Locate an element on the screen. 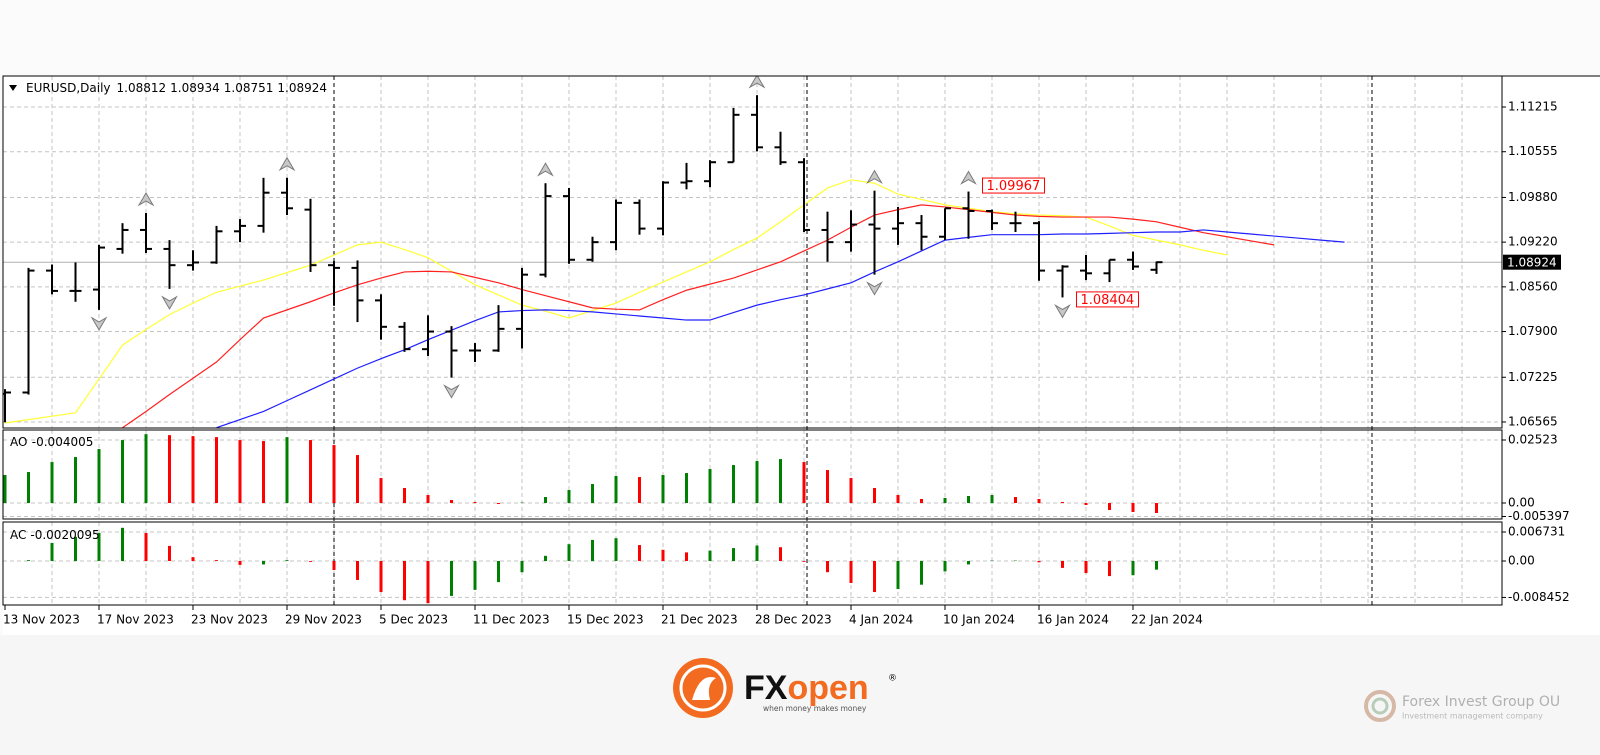 The width and height of the screenshot is (1600, 755). last-price: 1.08924 is located at coordinates (1532, 262).